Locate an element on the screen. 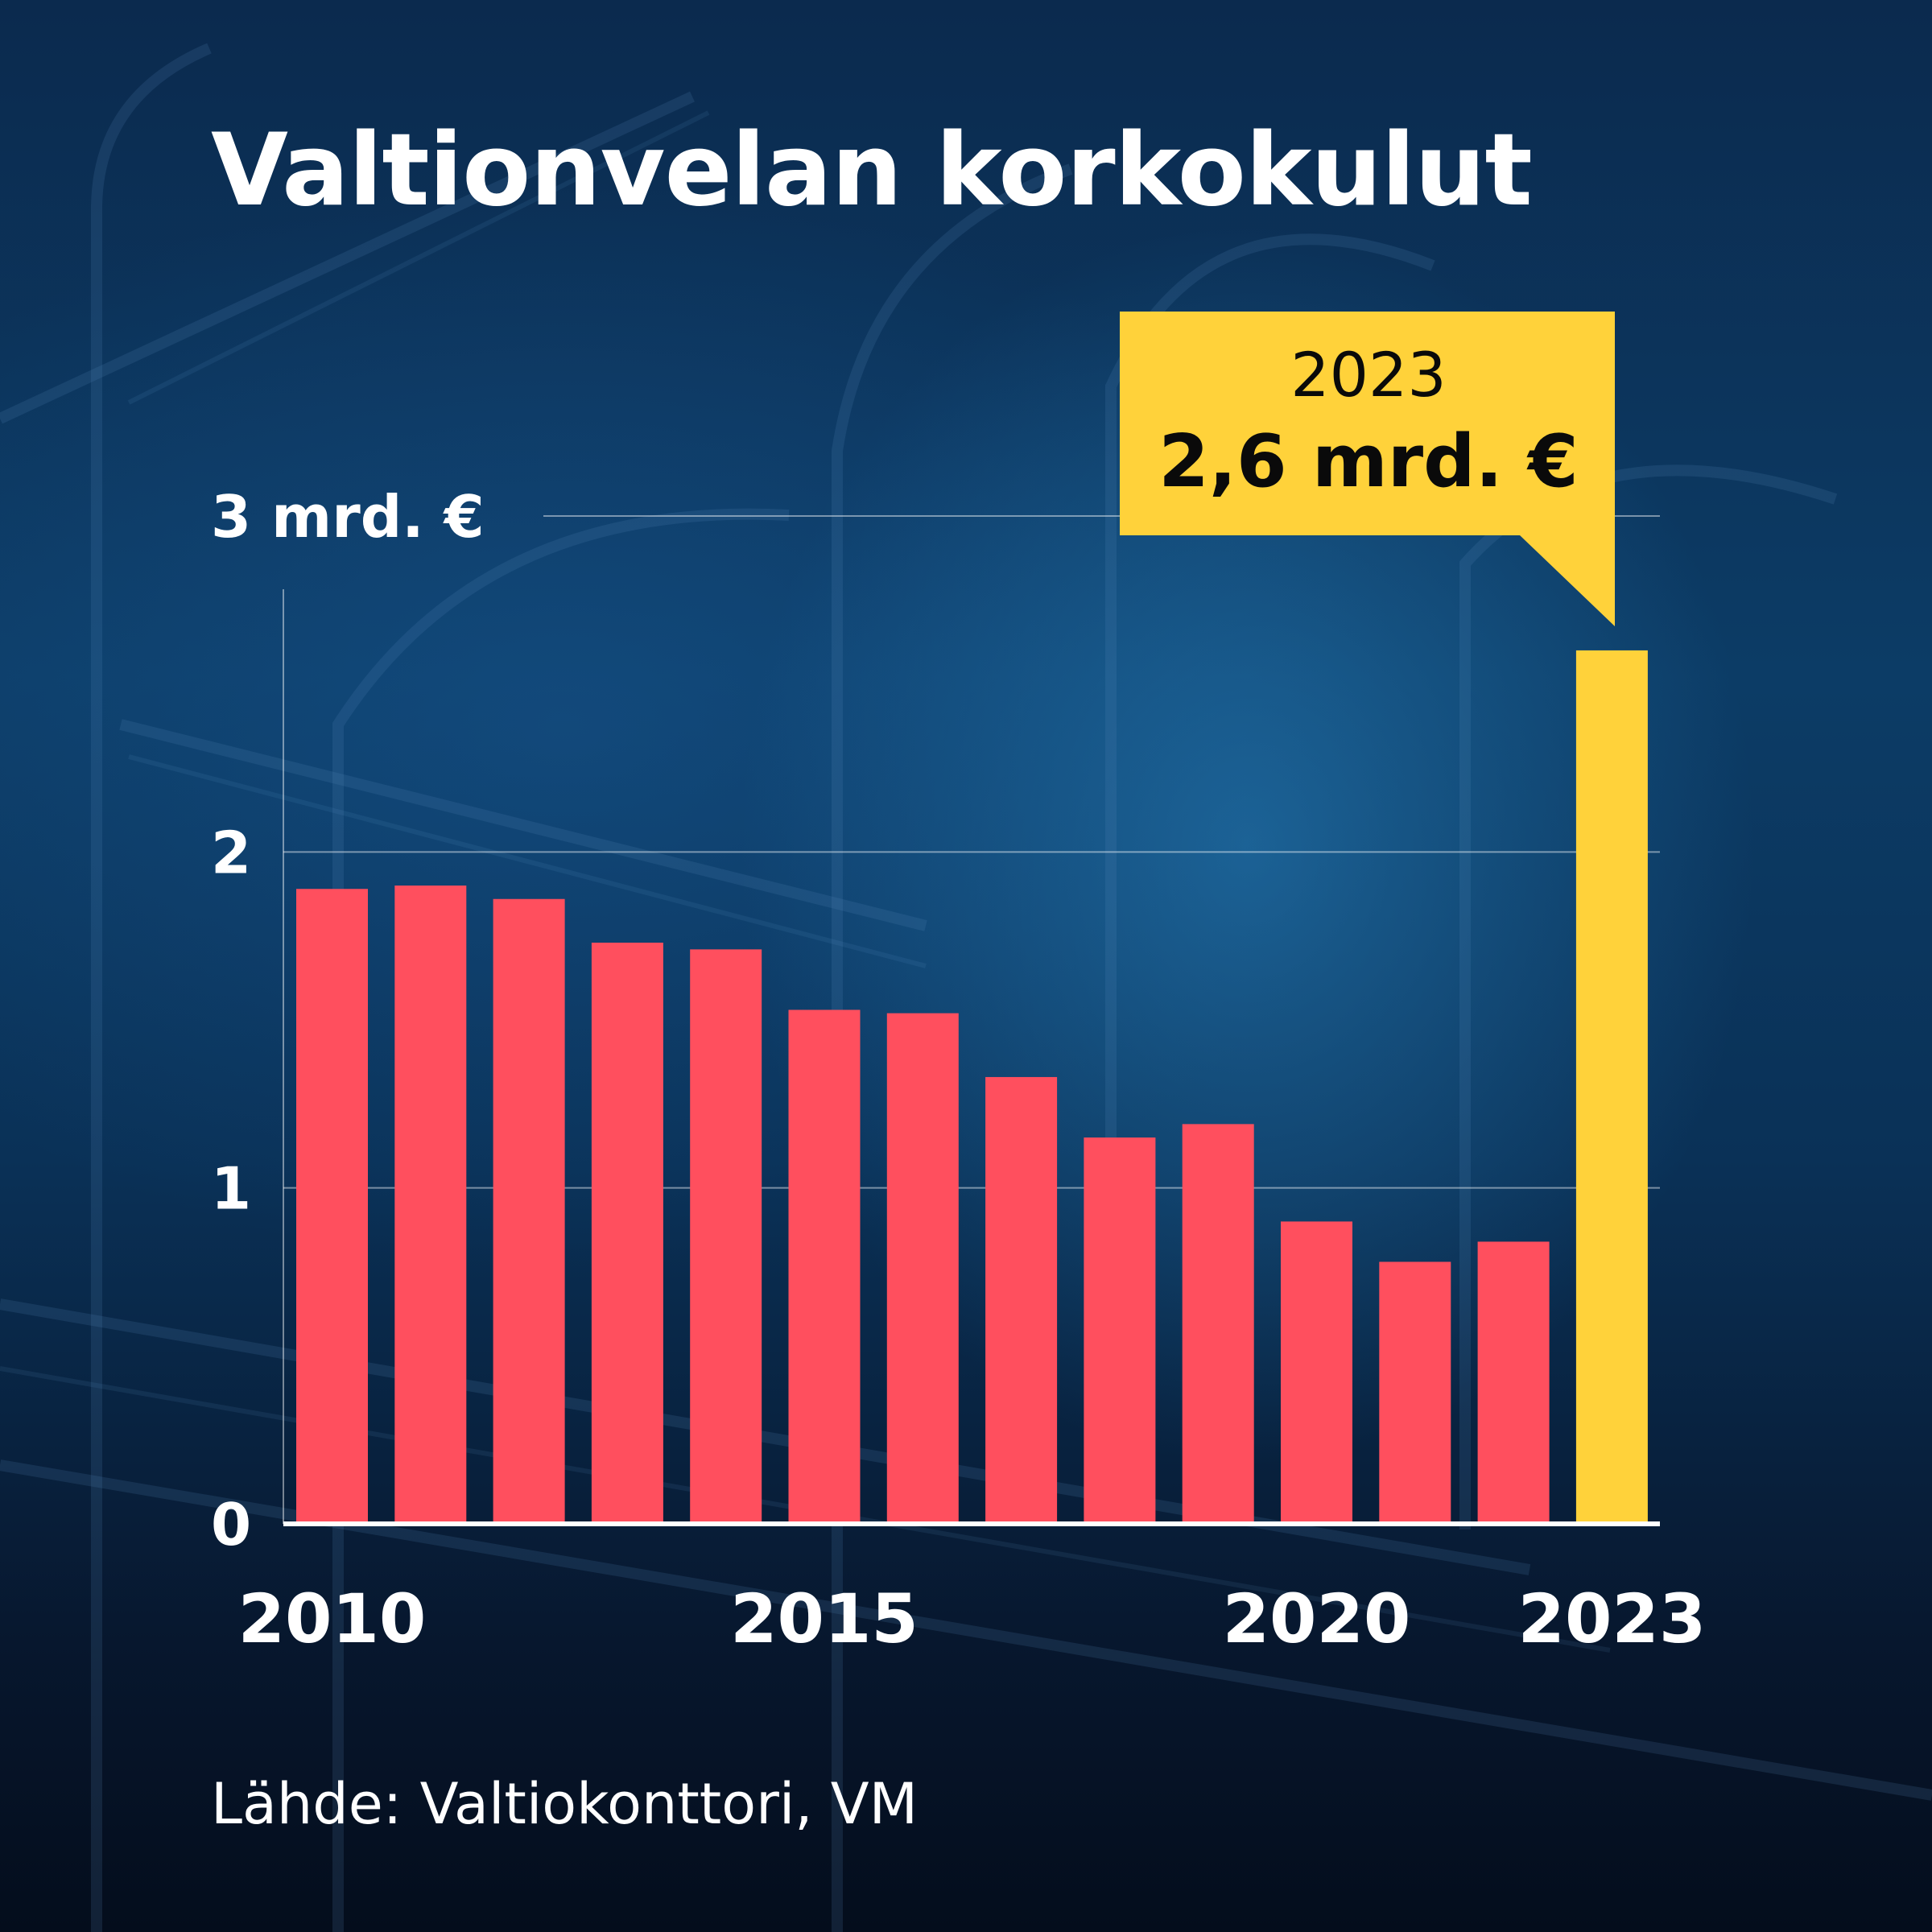 This screenshot has width=1932, height=1932. bar-2018 is located at coordinates (1120, 1330).